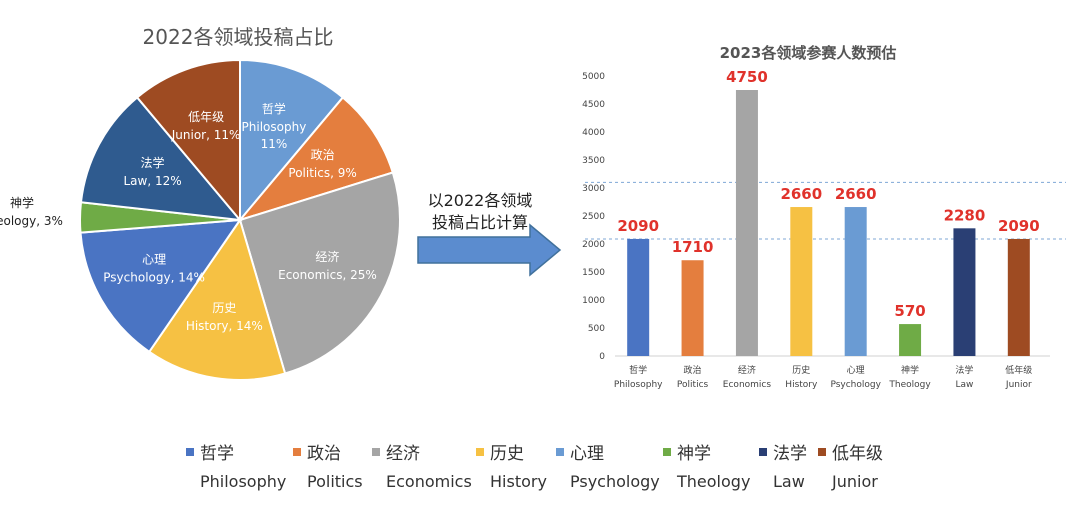 This screenshot has height=510, width=1080. What do you see at coordinates (154, 260) in the screenshot?
I see `pie-label-cn-psychology: 心理` at bounding box center [154, 260].